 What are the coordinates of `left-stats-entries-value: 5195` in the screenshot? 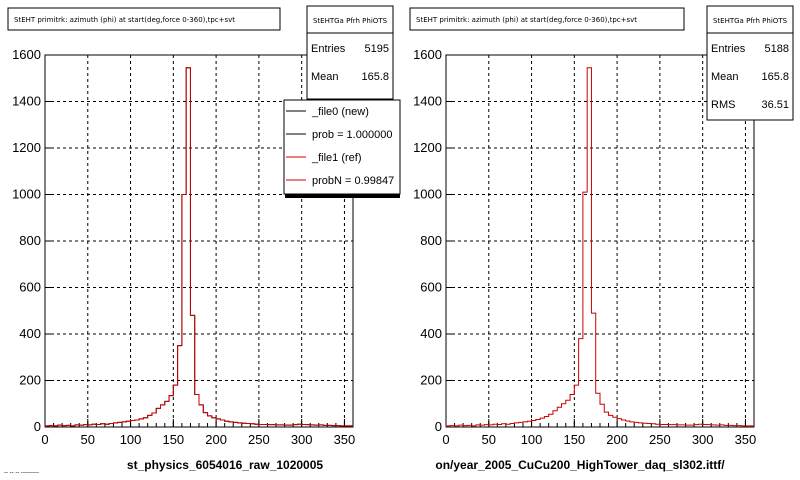 It's located at (377, 49).